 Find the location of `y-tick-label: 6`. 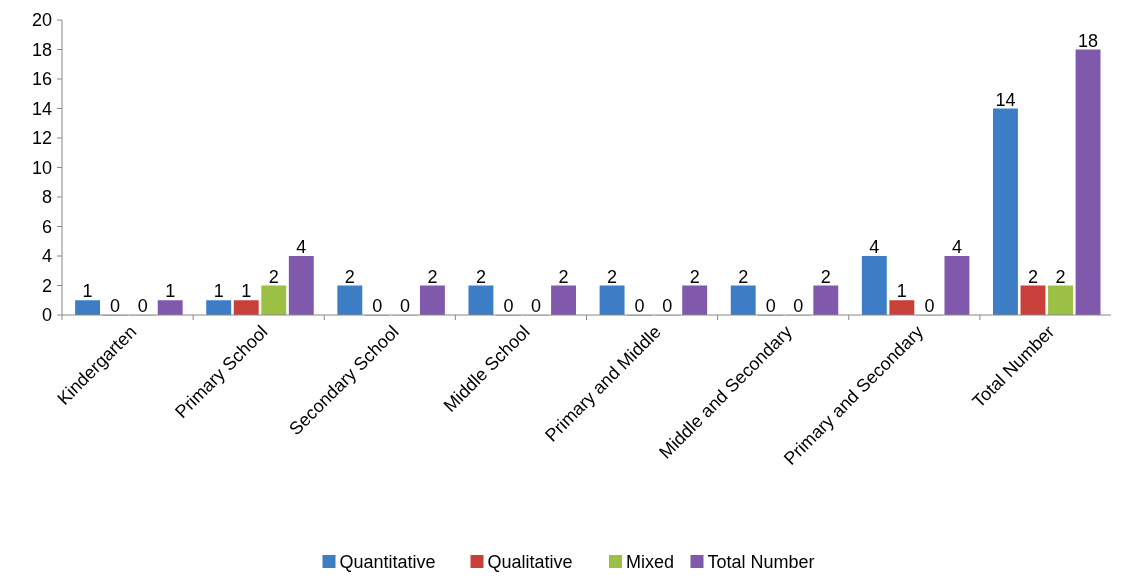

y-tick-label: 6 is located at coordinates (46, 226).